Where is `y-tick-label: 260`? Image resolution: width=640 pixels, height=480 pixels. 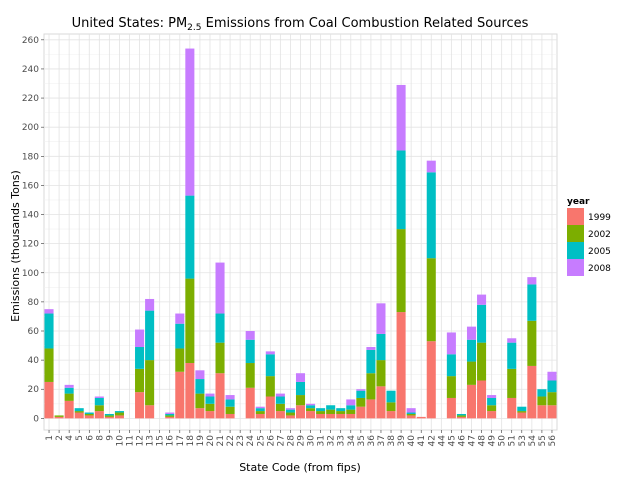 y-tick-label: 260 is located at coordinates (30, 41).